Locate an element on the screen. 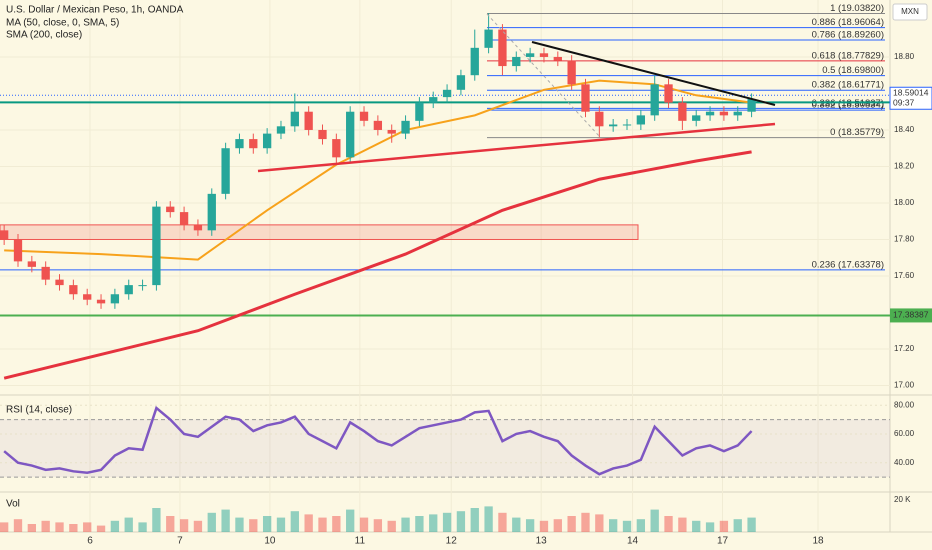 The width and height of the screenshot is (932, 550). pane-title: RSI (14, close) is located at coordinates (39, 410).